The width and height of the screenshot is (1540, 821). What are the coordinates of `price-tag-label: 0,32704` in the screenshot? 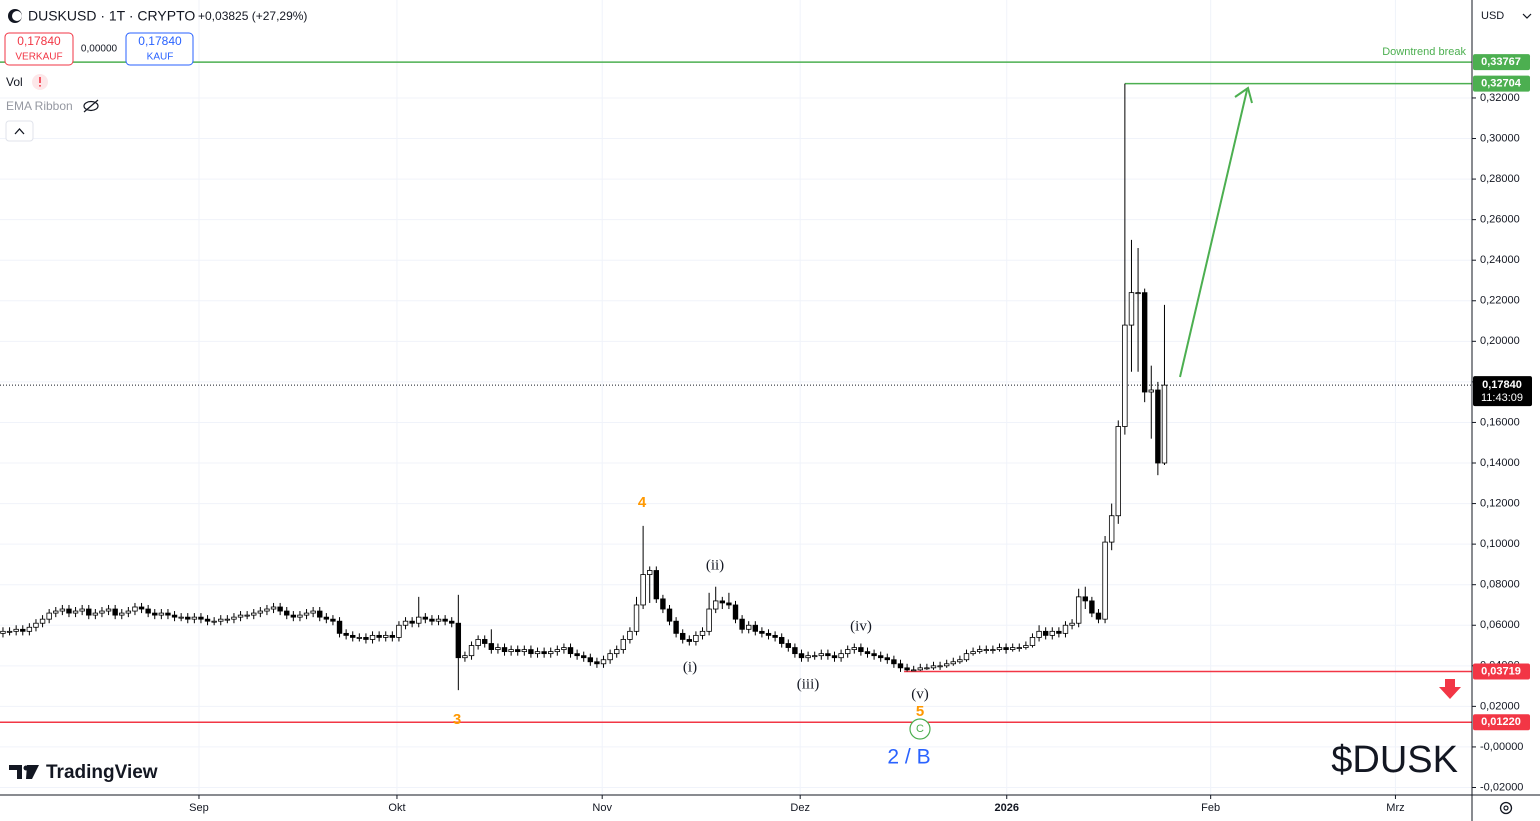 It's located at (1501, 84).